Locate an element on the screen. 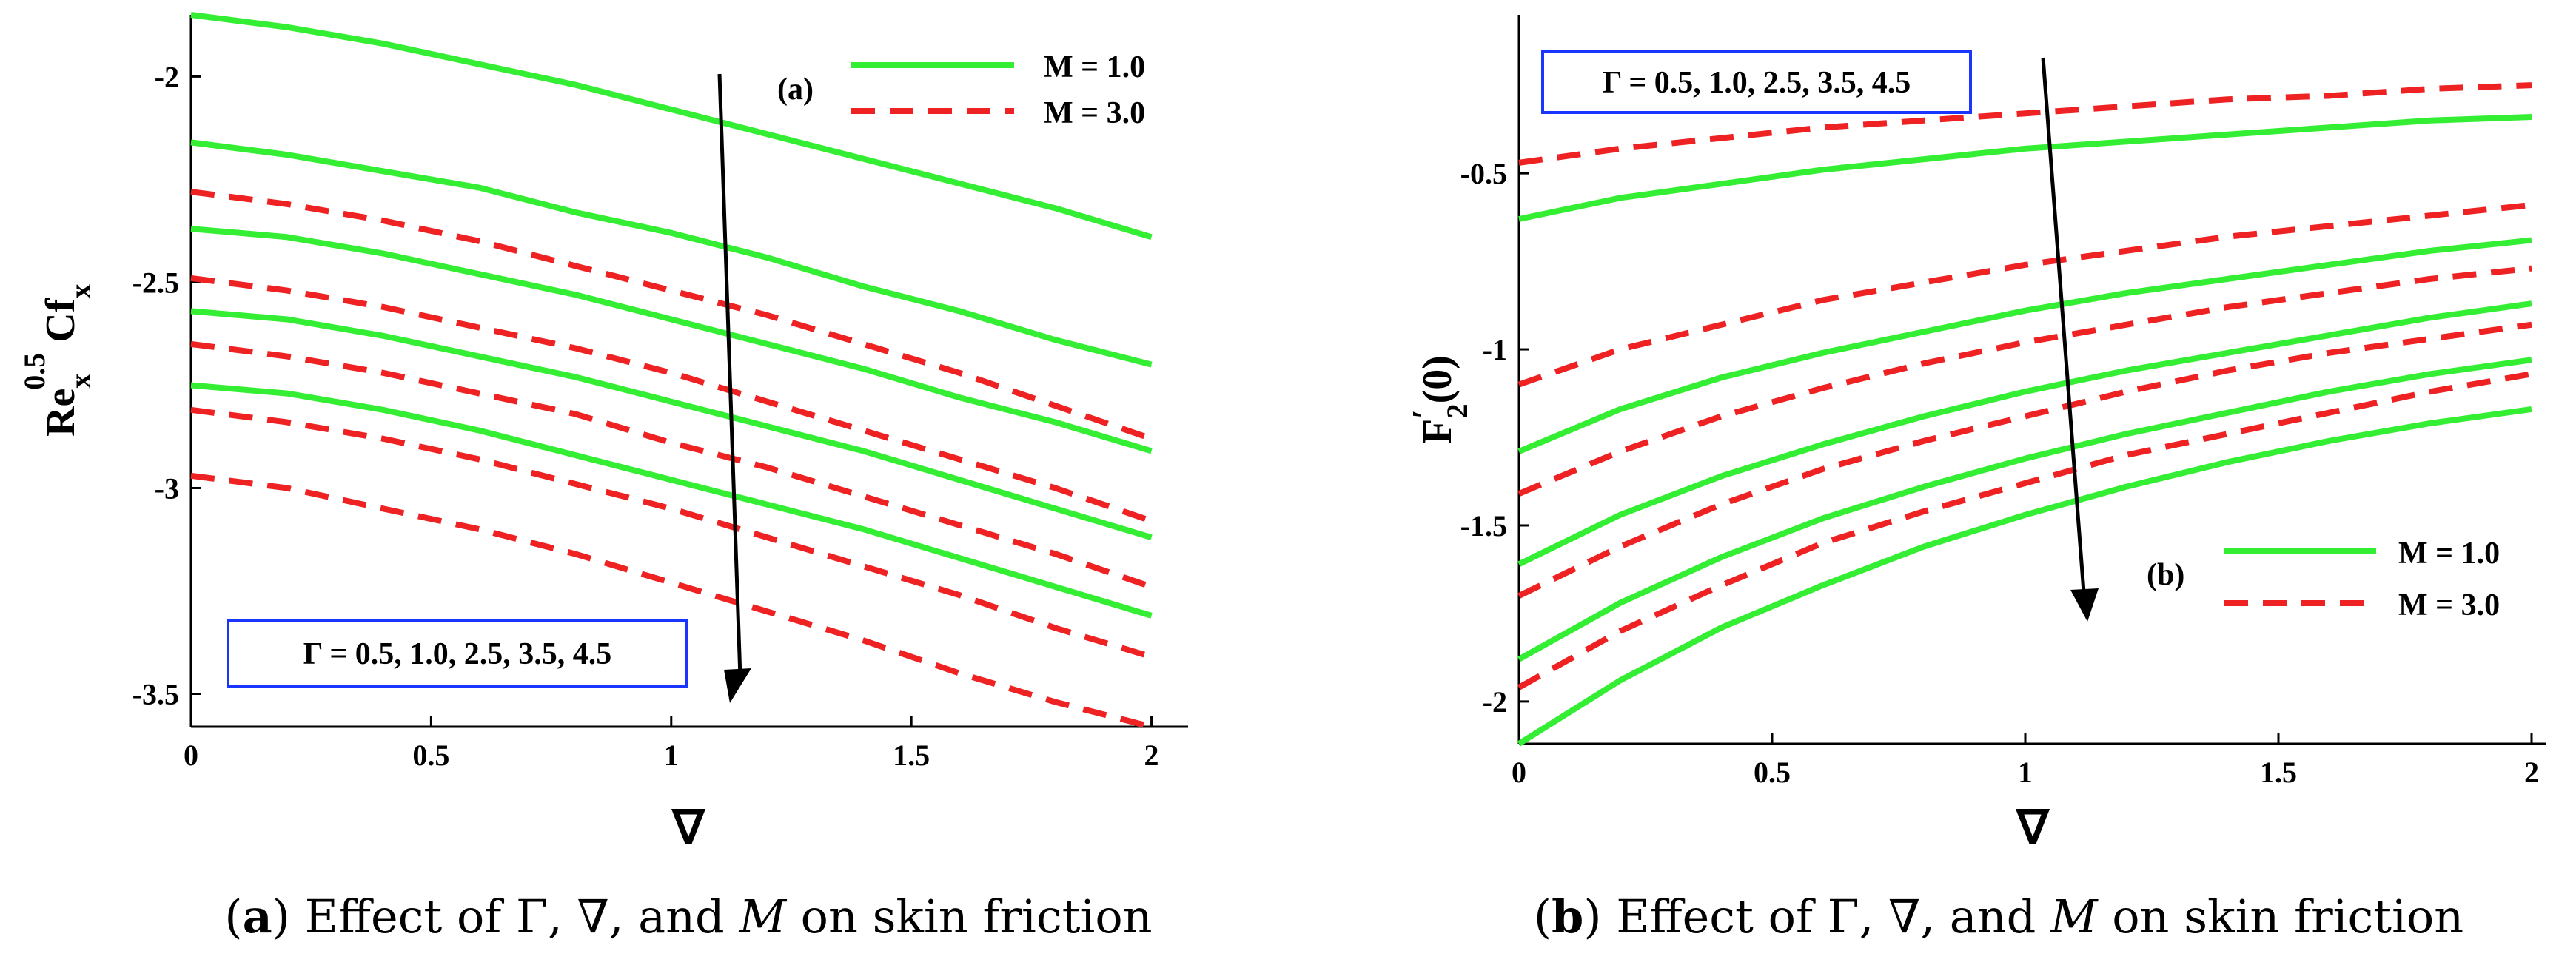 The height and width of the screenshot is (968, 2576). panel-b-caption-prefix: ( is located at coordinates (1543, 917).